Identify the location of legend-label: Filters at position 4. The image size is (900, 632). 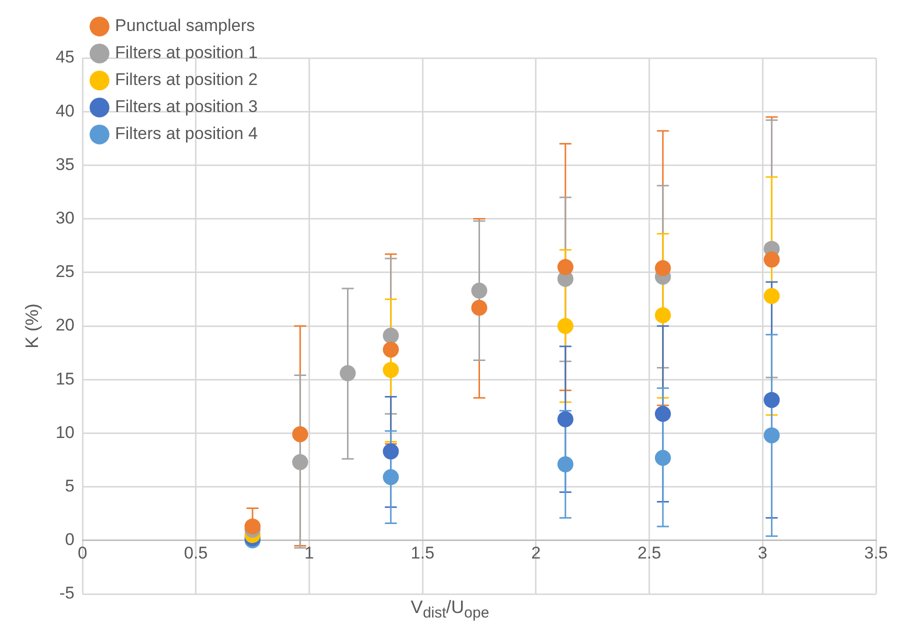
(186, 134).